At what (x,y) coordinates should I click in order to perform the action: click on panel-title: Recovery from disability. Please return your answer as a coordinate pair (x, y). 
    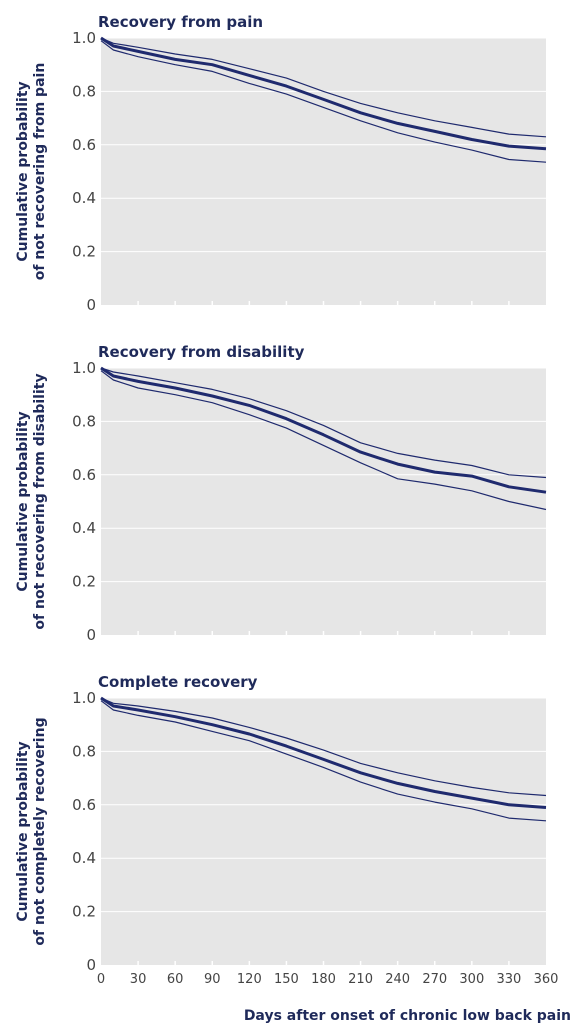
    Looking at the image, I should click on (201, 352).